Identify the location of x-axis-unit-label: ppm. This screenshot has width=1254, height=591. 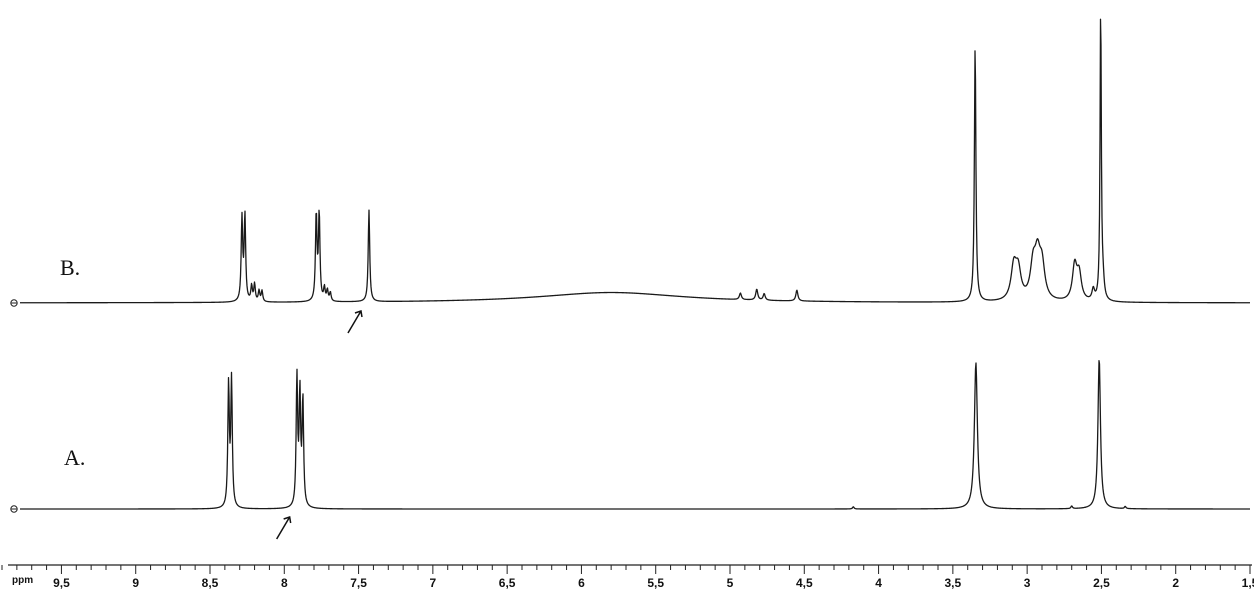
(22, 580).